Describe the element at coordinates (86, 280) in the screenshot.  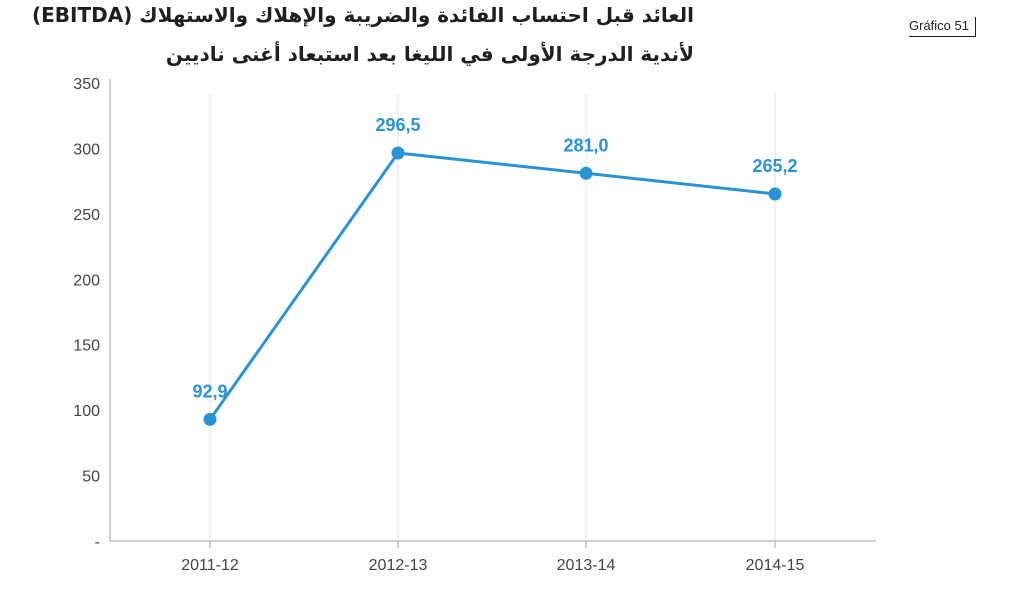
I see `y-tick-label-200: 200` at that location.